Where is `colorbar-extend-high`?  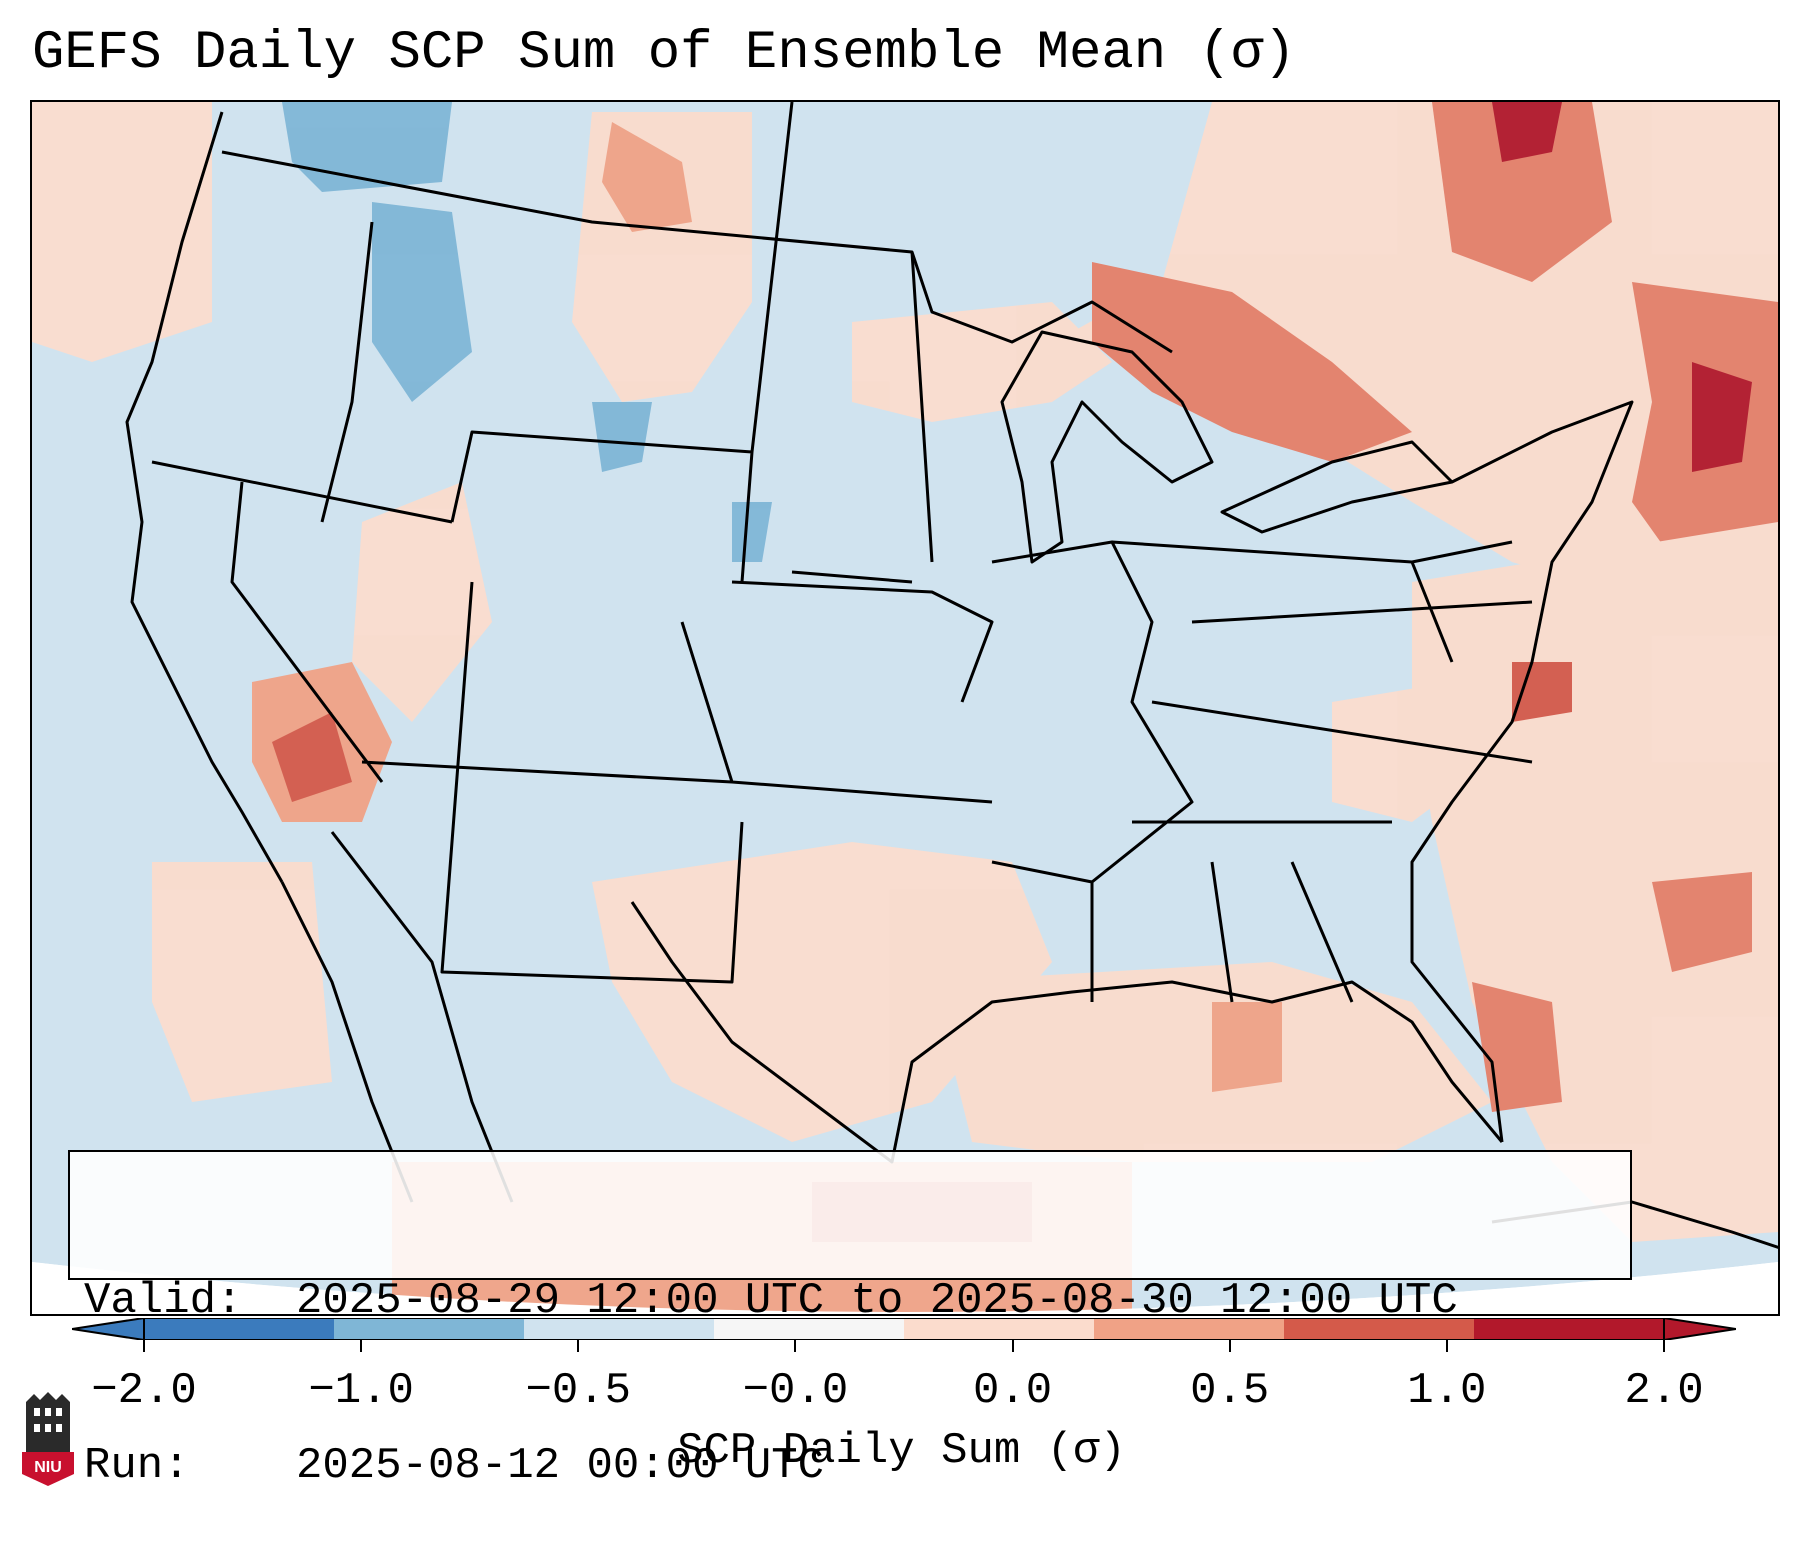 colorbar-extend-high is located at coordinates (1699, 1329).